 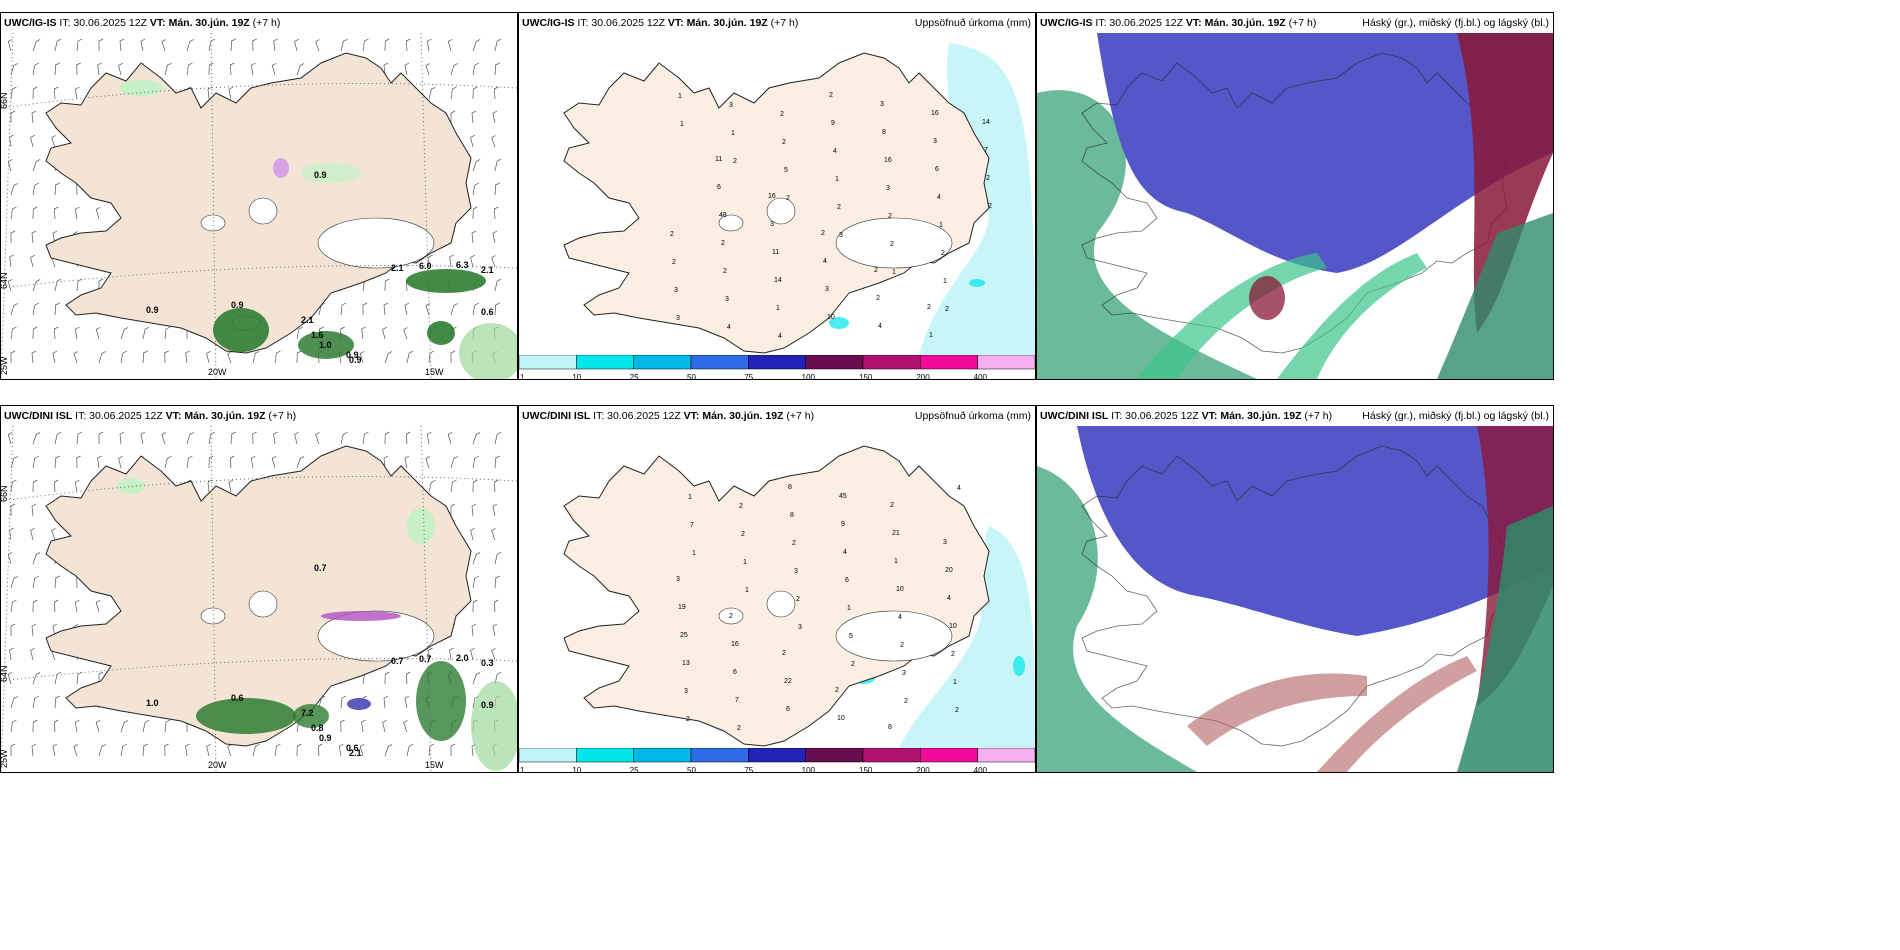 I want to click on precip-value-label: 14, so click(x=986, y=122).